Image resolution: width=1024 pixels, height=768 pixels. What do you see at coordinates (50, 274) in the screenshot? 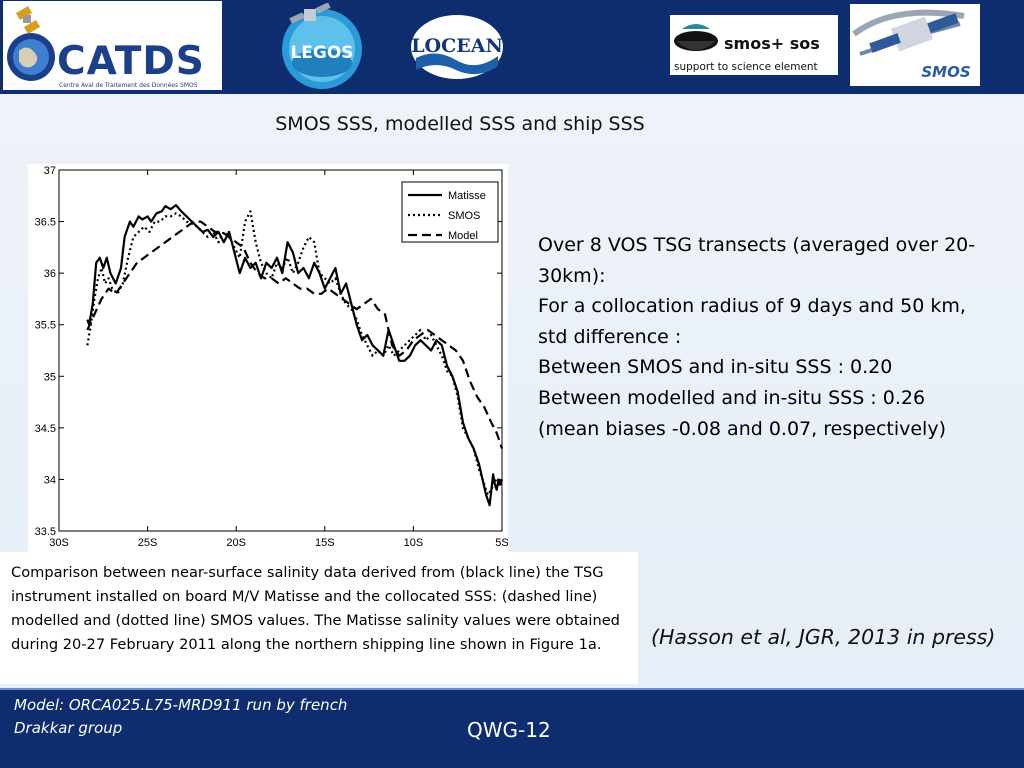
I see `y-tick-label: 36` at bounding box center [50, 274].